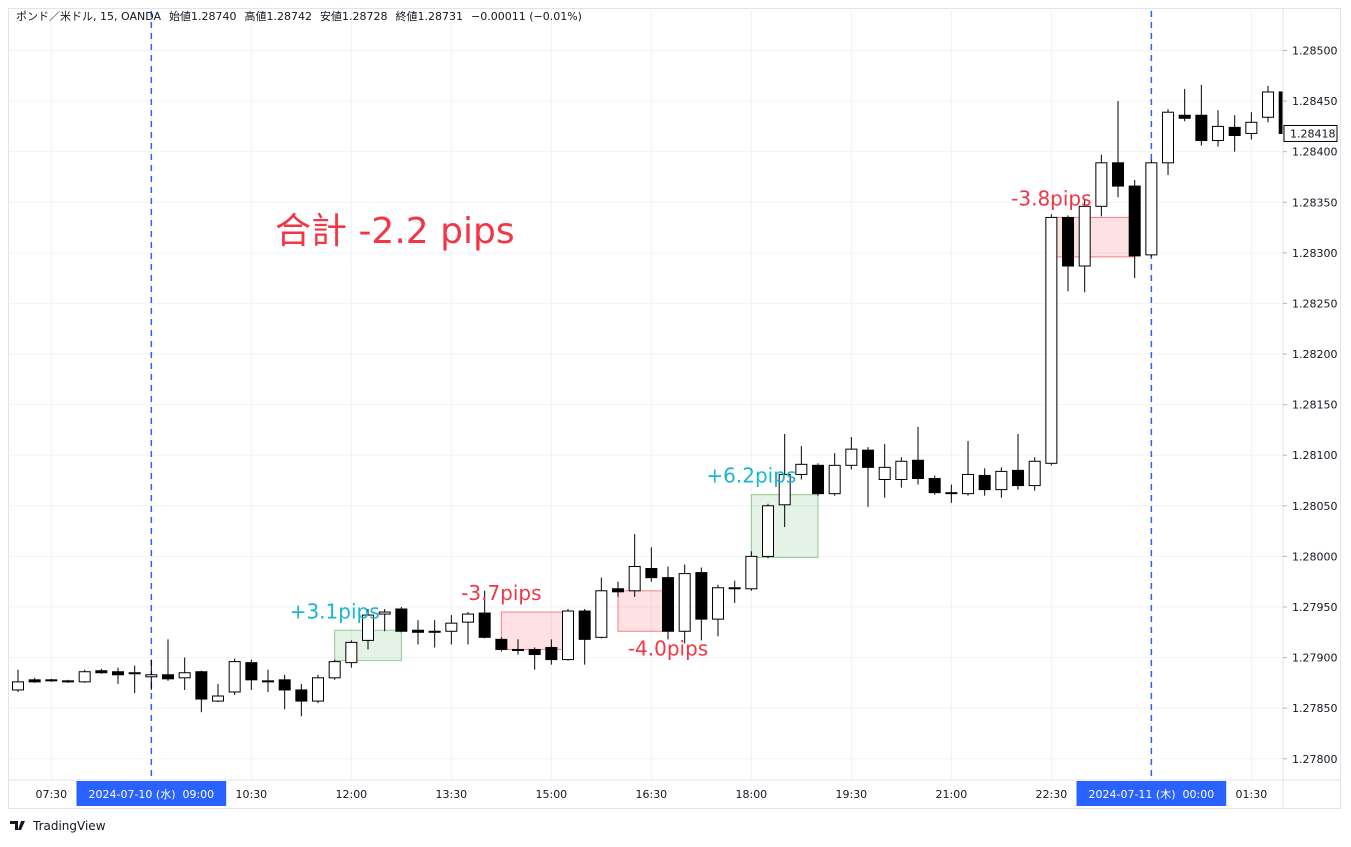 The image size is (1351, 847). Describe the element at coordinates (1252, 794) in the screenshot. I see `x-tick-label: 01:30` at that location.